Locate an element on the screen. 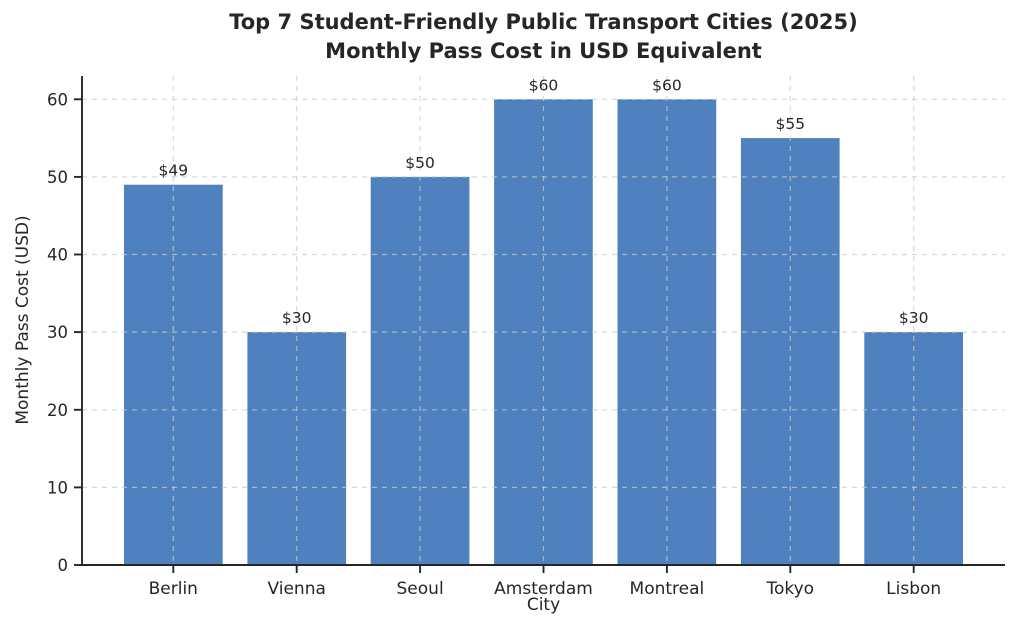 This screenshot has width=1024, height=640. y-tick-label: 10 is located at coordinates (57, 487).